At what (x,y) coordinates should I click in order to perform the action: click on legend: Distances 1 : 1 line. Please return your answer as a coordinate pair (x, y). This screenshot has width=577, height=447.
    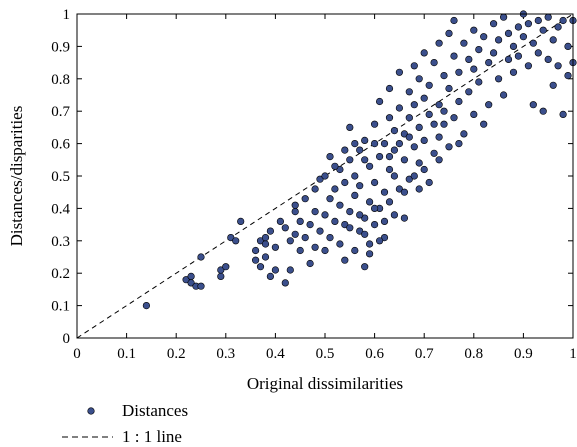
    Looking at the image, I should click on (125, 423).